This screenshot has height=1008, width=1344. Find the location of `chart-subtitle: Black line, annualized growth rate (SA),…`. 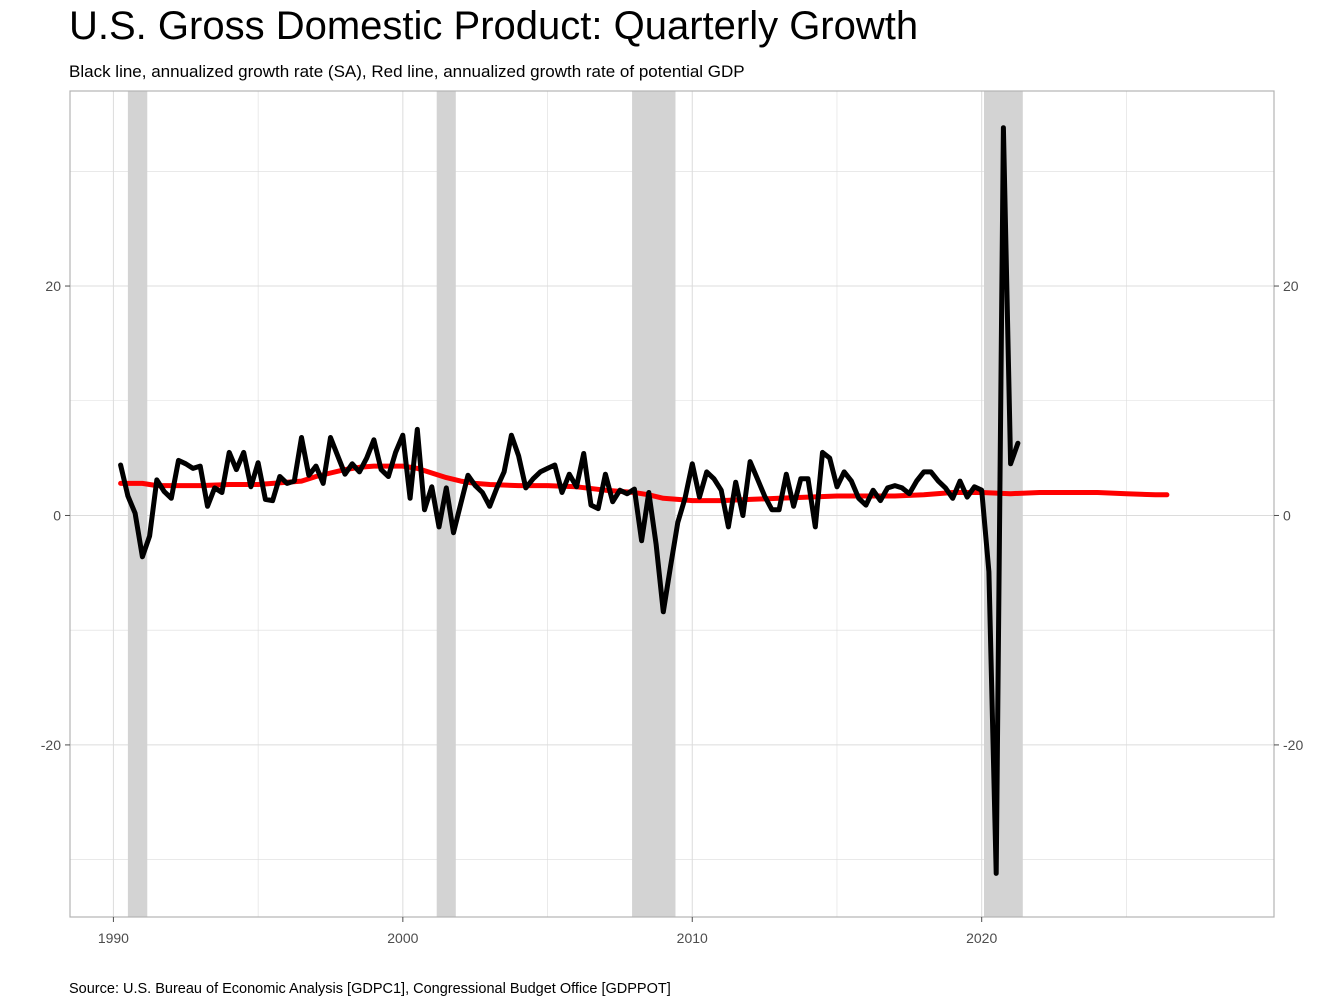

chart-subtitle: Black line, annualized growth rate (SA),… is located at coordinates (407, 71).